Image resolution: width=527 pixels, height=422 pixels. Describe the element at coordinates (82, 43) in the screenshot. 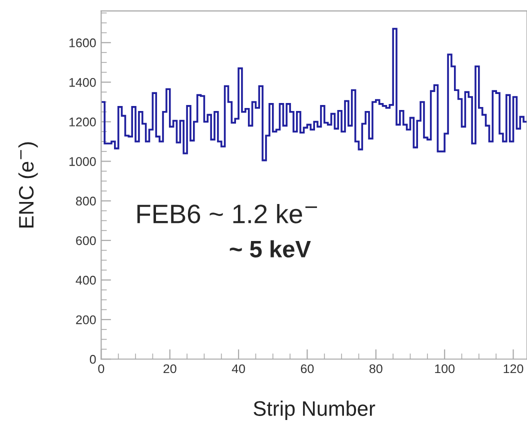

I see `y-tick-label: 1600` at that location.